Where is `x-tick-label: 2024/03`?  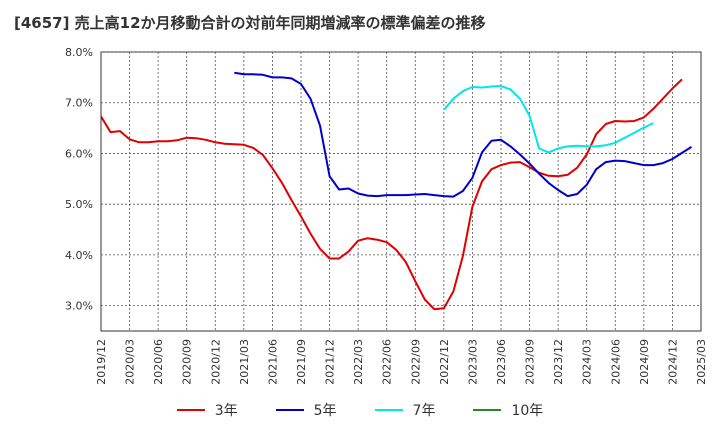 x-tick-label: 2024/03 is located at coordinates (587, 362).